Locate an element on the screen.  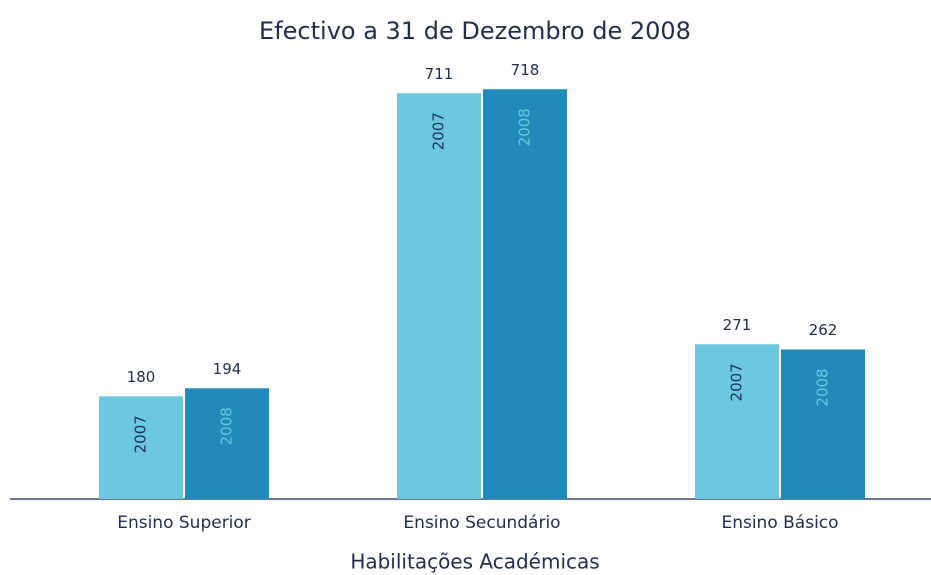
value-label: 180 is located at coordinates (141, 377).